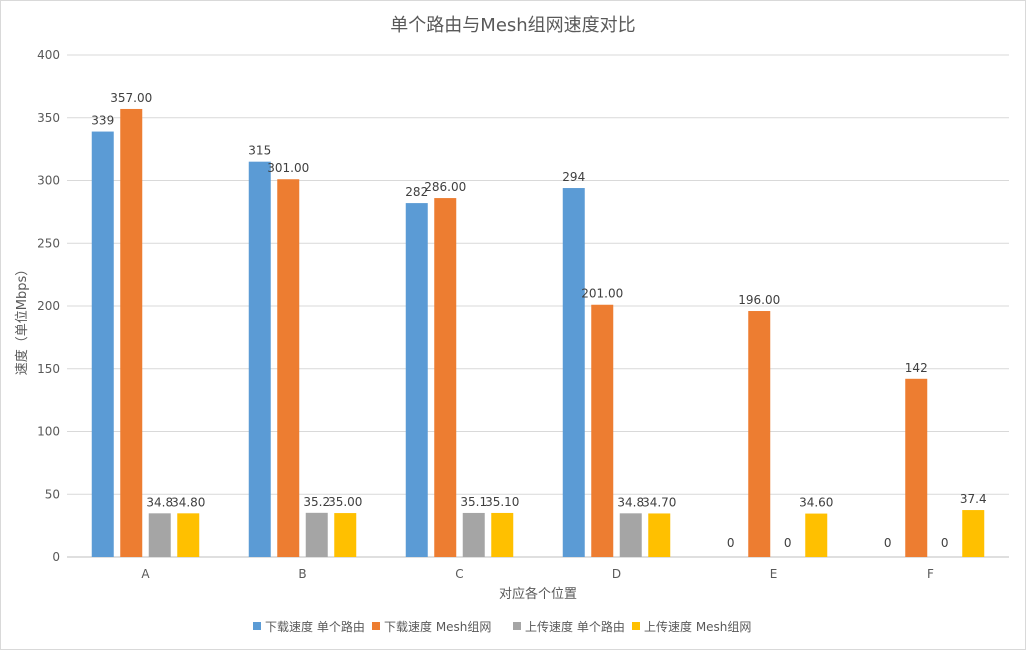 The height and width of the screenshot is (650, 1026). What do you see at coordinates (416, 192) in the screenshot?
I see `data-label: 282` at bounding box center [416, 192].